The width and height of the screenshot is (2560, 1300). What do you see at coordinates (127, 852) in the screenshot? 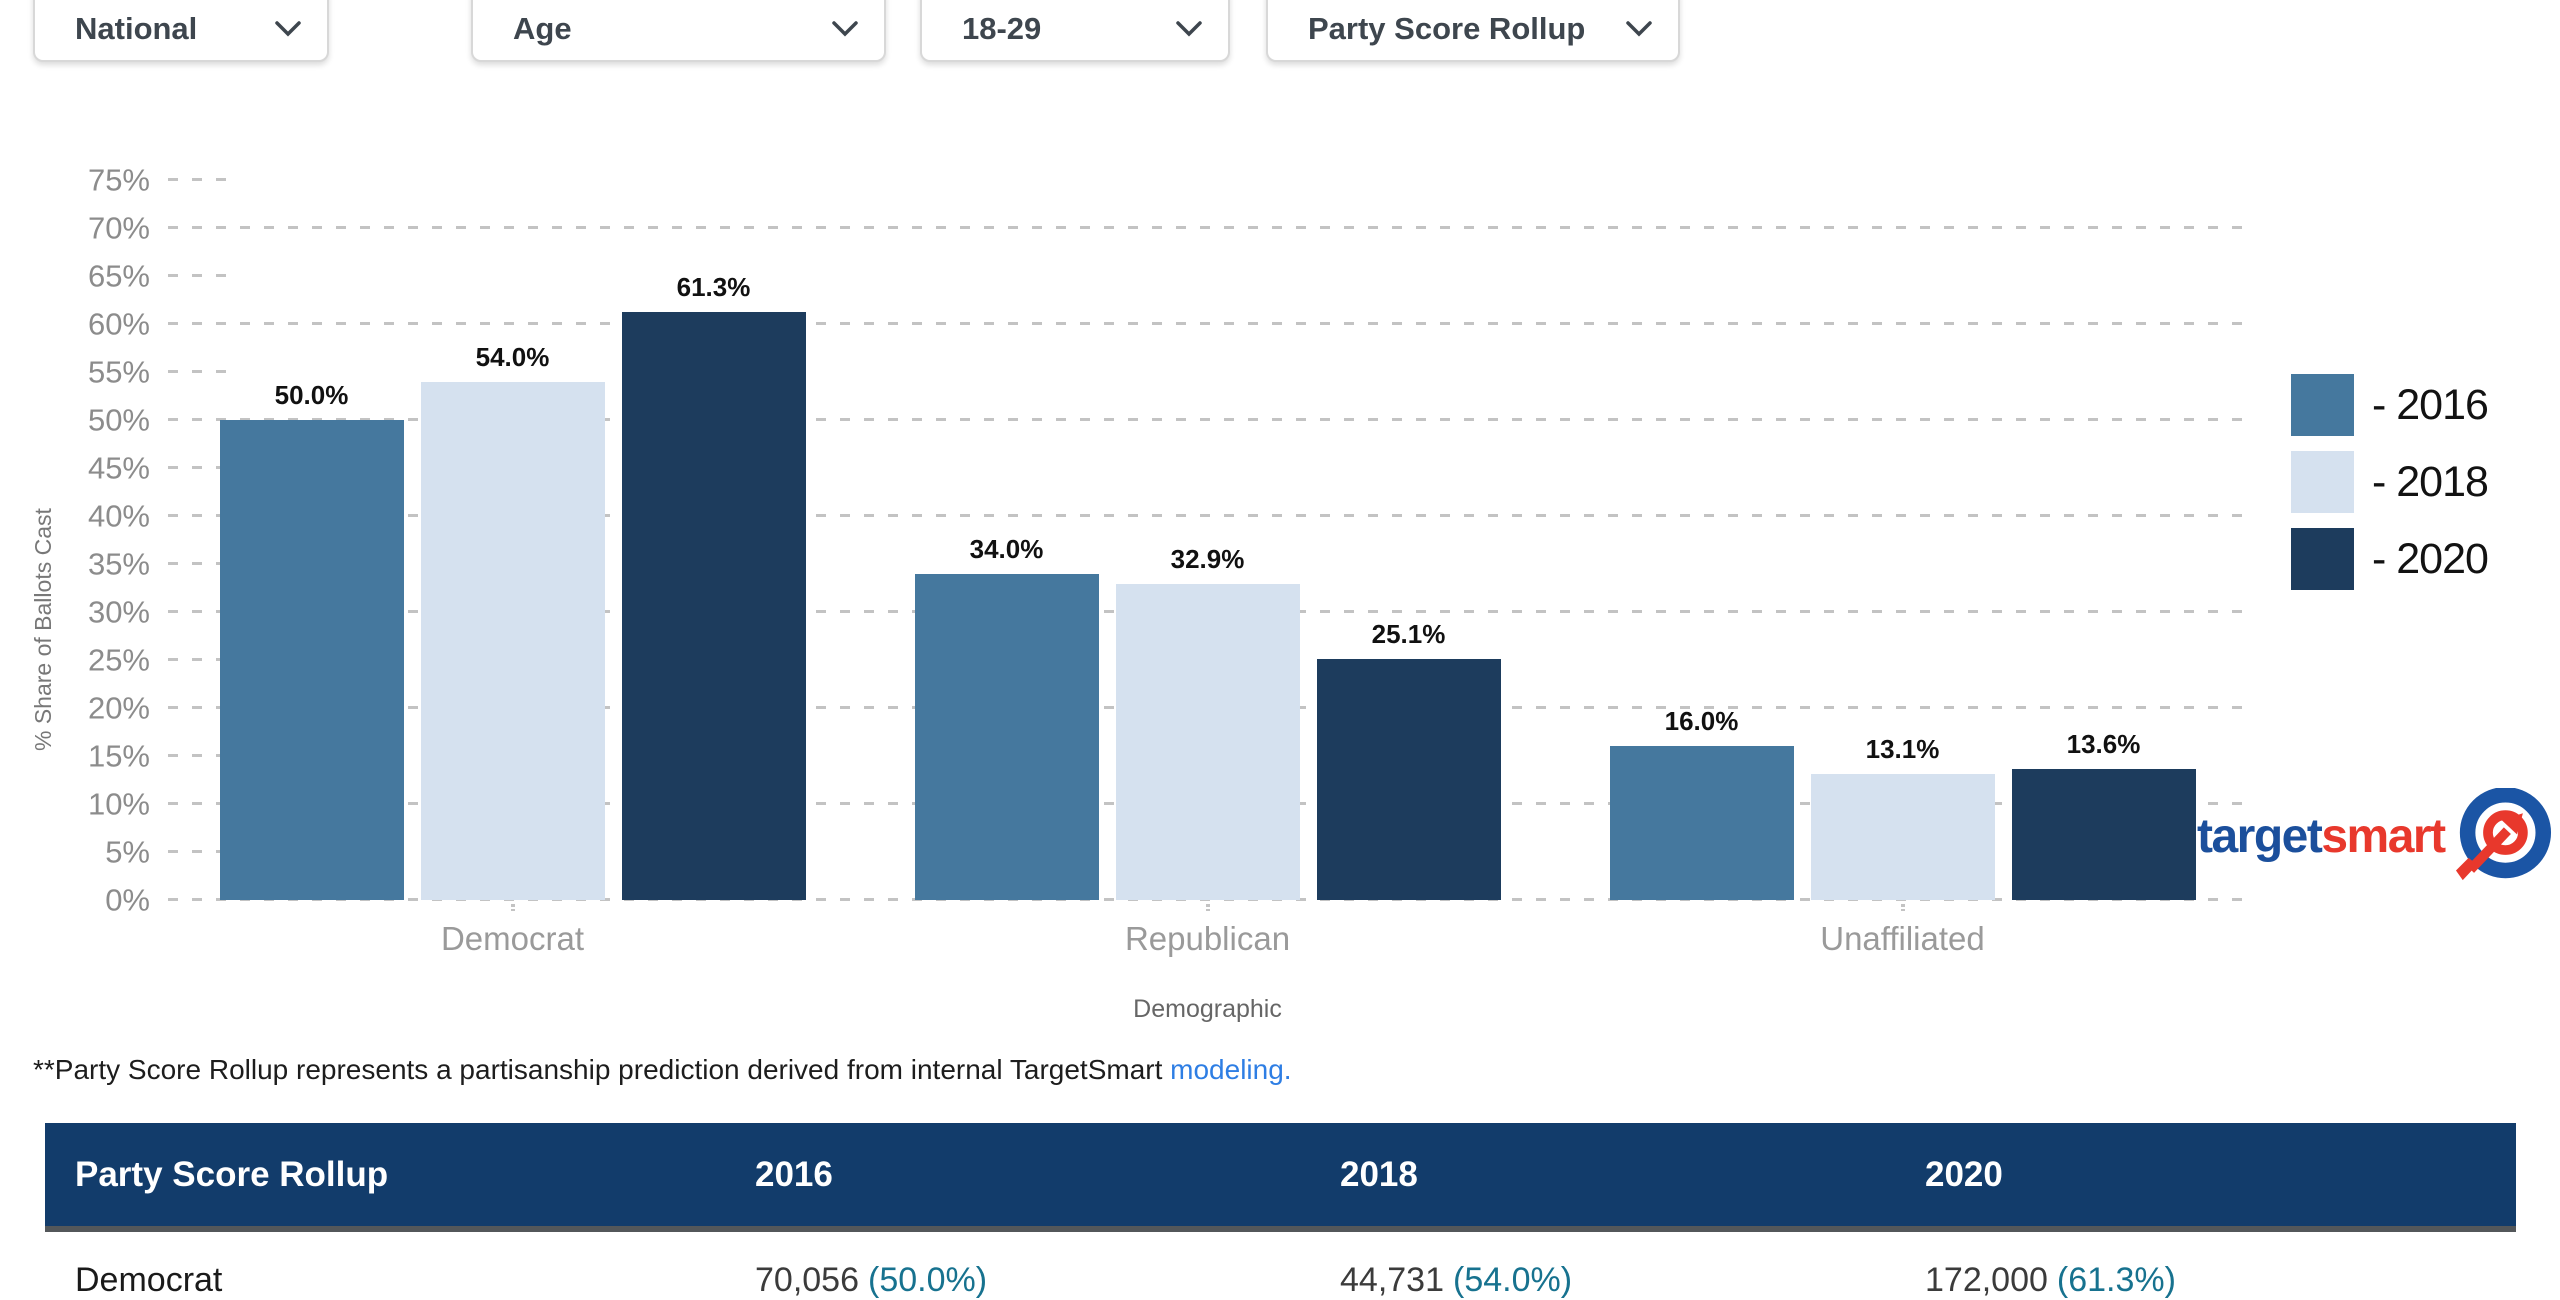
I see `y-tick-label: 5%` at bounding box center [127, 852].